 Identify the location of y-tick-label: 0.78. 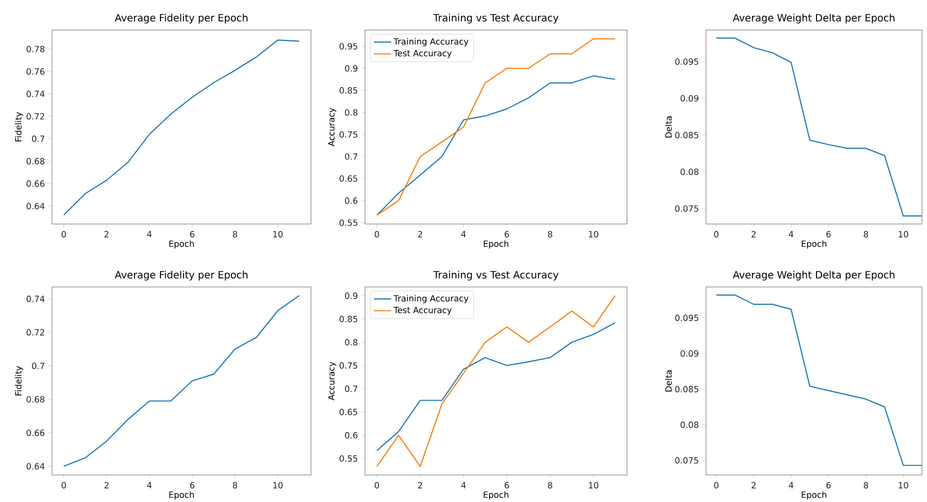
(35, 49).